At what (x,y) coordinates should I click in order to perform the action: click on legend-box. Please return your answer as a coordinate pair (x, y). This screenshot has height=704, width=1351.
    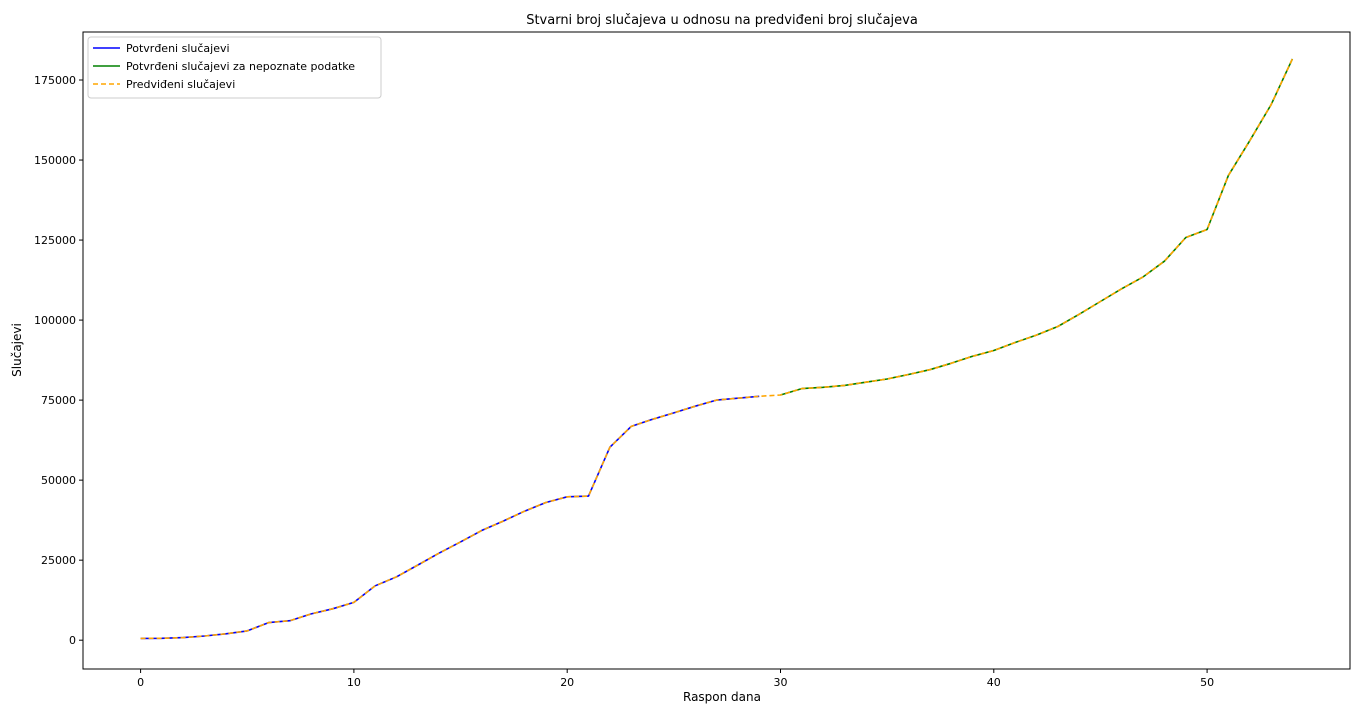
    Looking at the image, I should click on (234, 67).